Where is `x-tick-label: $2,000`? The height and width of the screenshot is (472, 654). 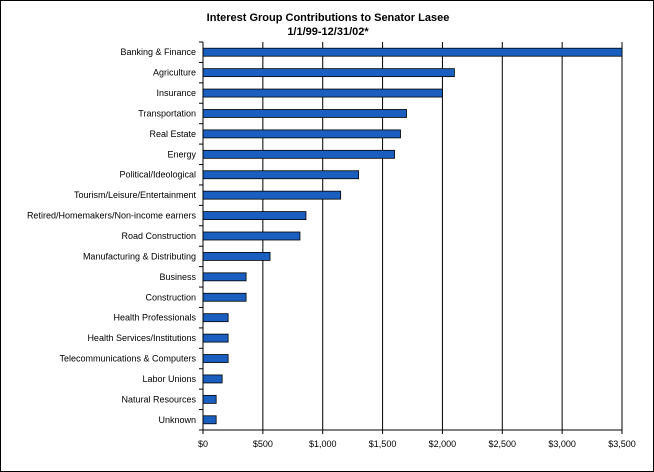
x-tick-label: $2,000 is located at coordinates (443, 444).